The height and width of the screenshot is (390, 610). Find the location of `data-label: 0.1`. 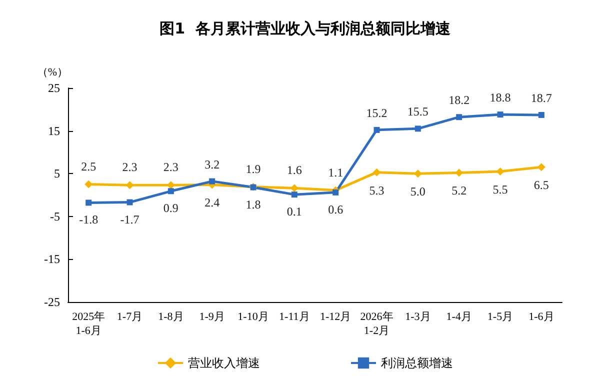

data-label: 0.1 is located at coordinates (294, 211).